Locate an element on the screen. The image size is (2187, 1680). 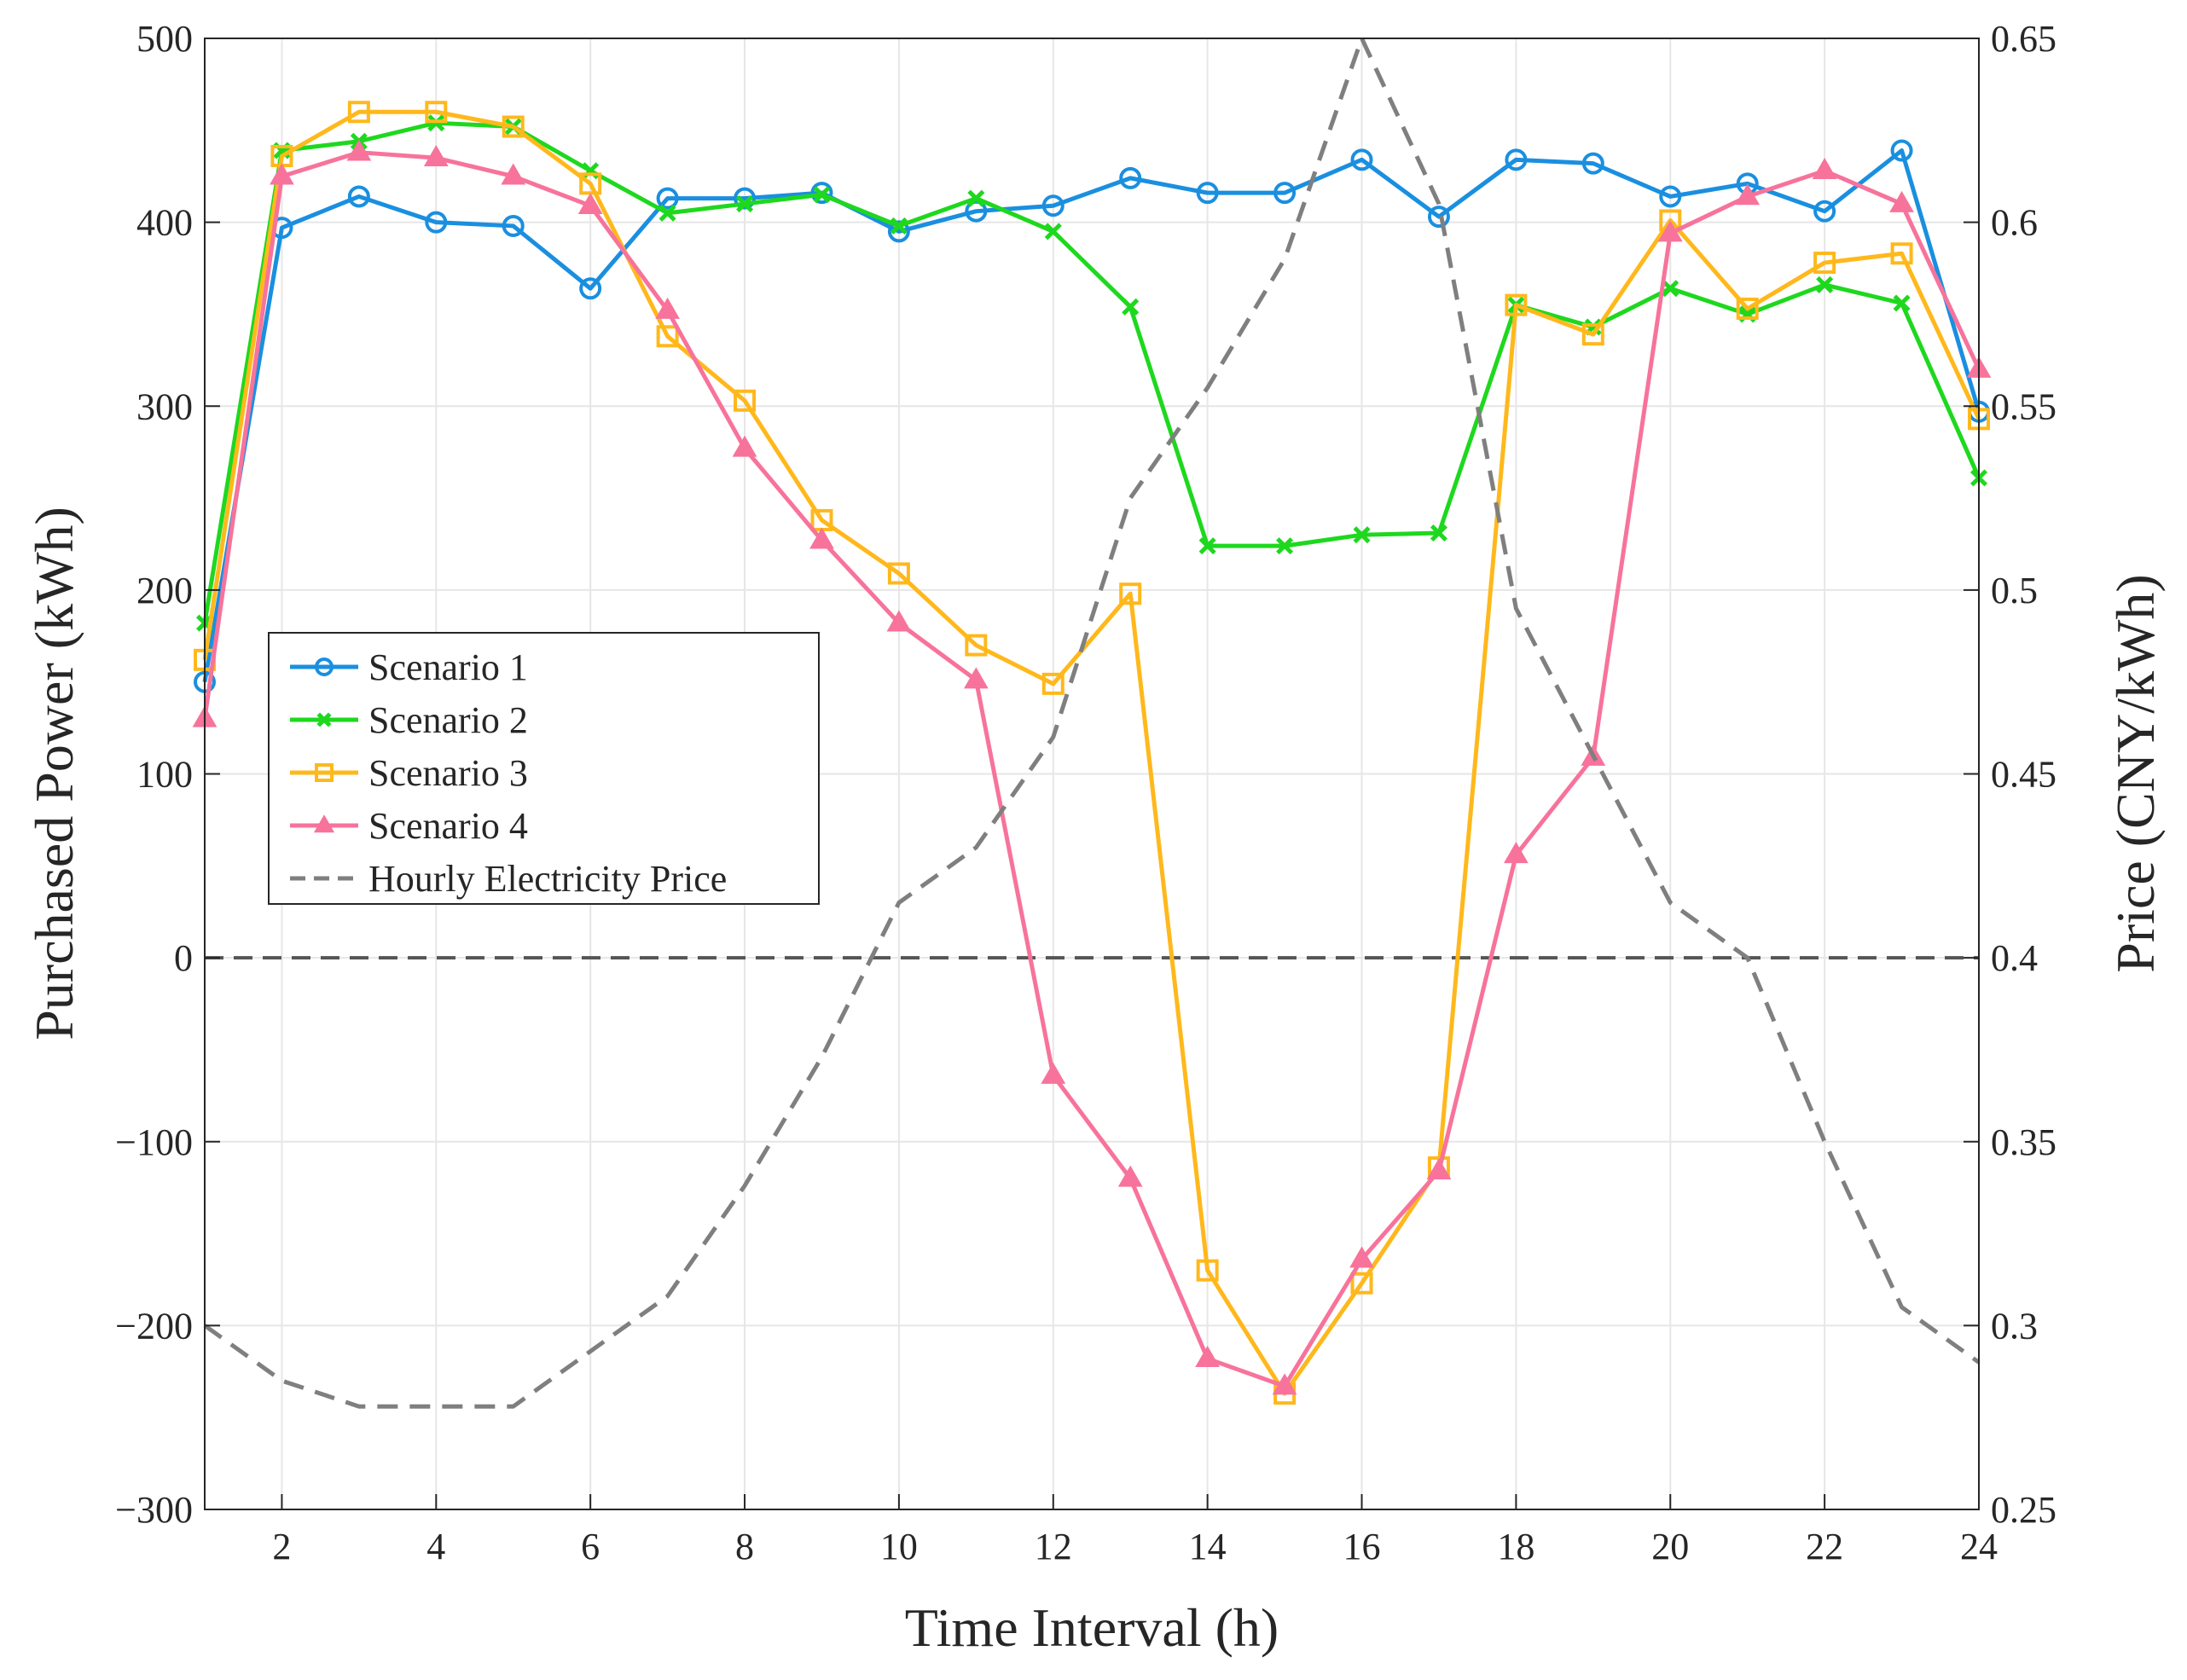
y-right-tick-label: 0.3 is located at coordinates (2014, 1326).